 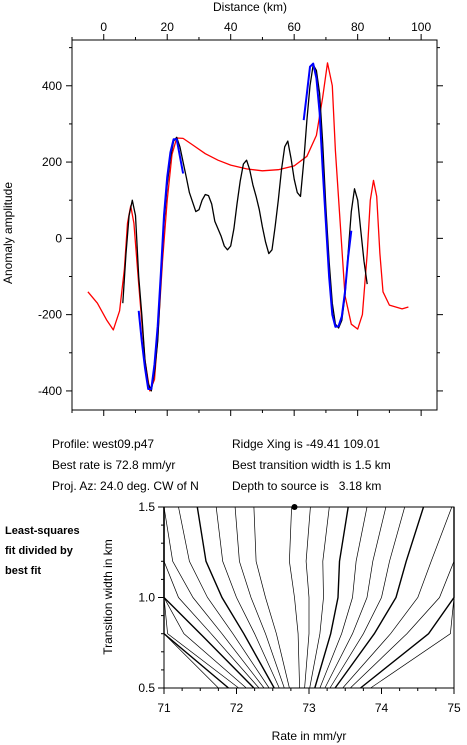 I want to click on misfit-x-tick-label: 71, so click(x=164, y=708).